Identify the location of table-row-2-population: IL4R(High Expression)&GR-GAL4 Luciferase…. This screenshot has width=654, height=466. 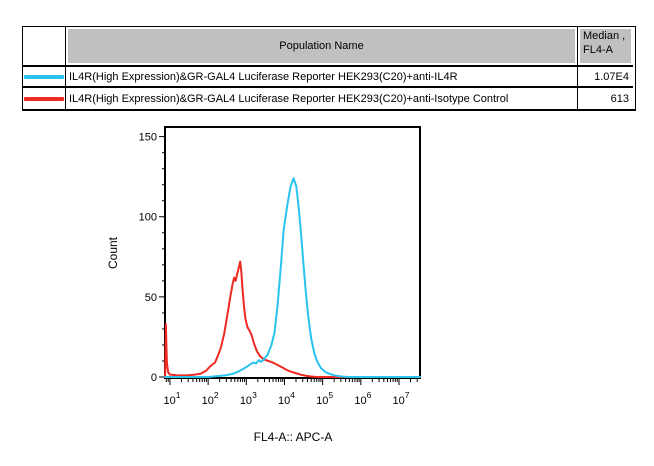
(322, 98).